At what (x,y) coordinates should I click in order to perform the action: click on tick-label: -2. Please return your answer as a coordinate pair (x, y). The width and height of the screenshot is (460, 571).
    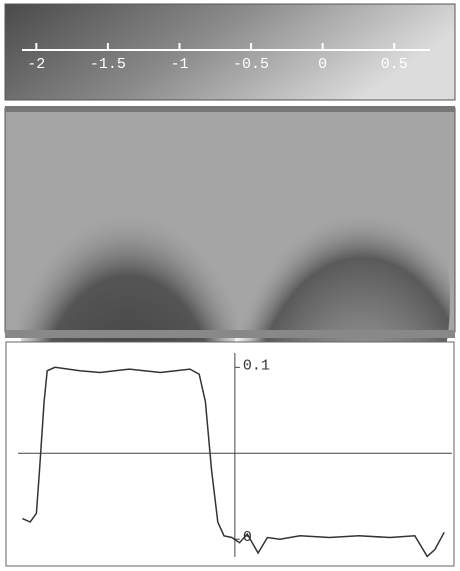
    Looking at the image, I should click on (36, 64).